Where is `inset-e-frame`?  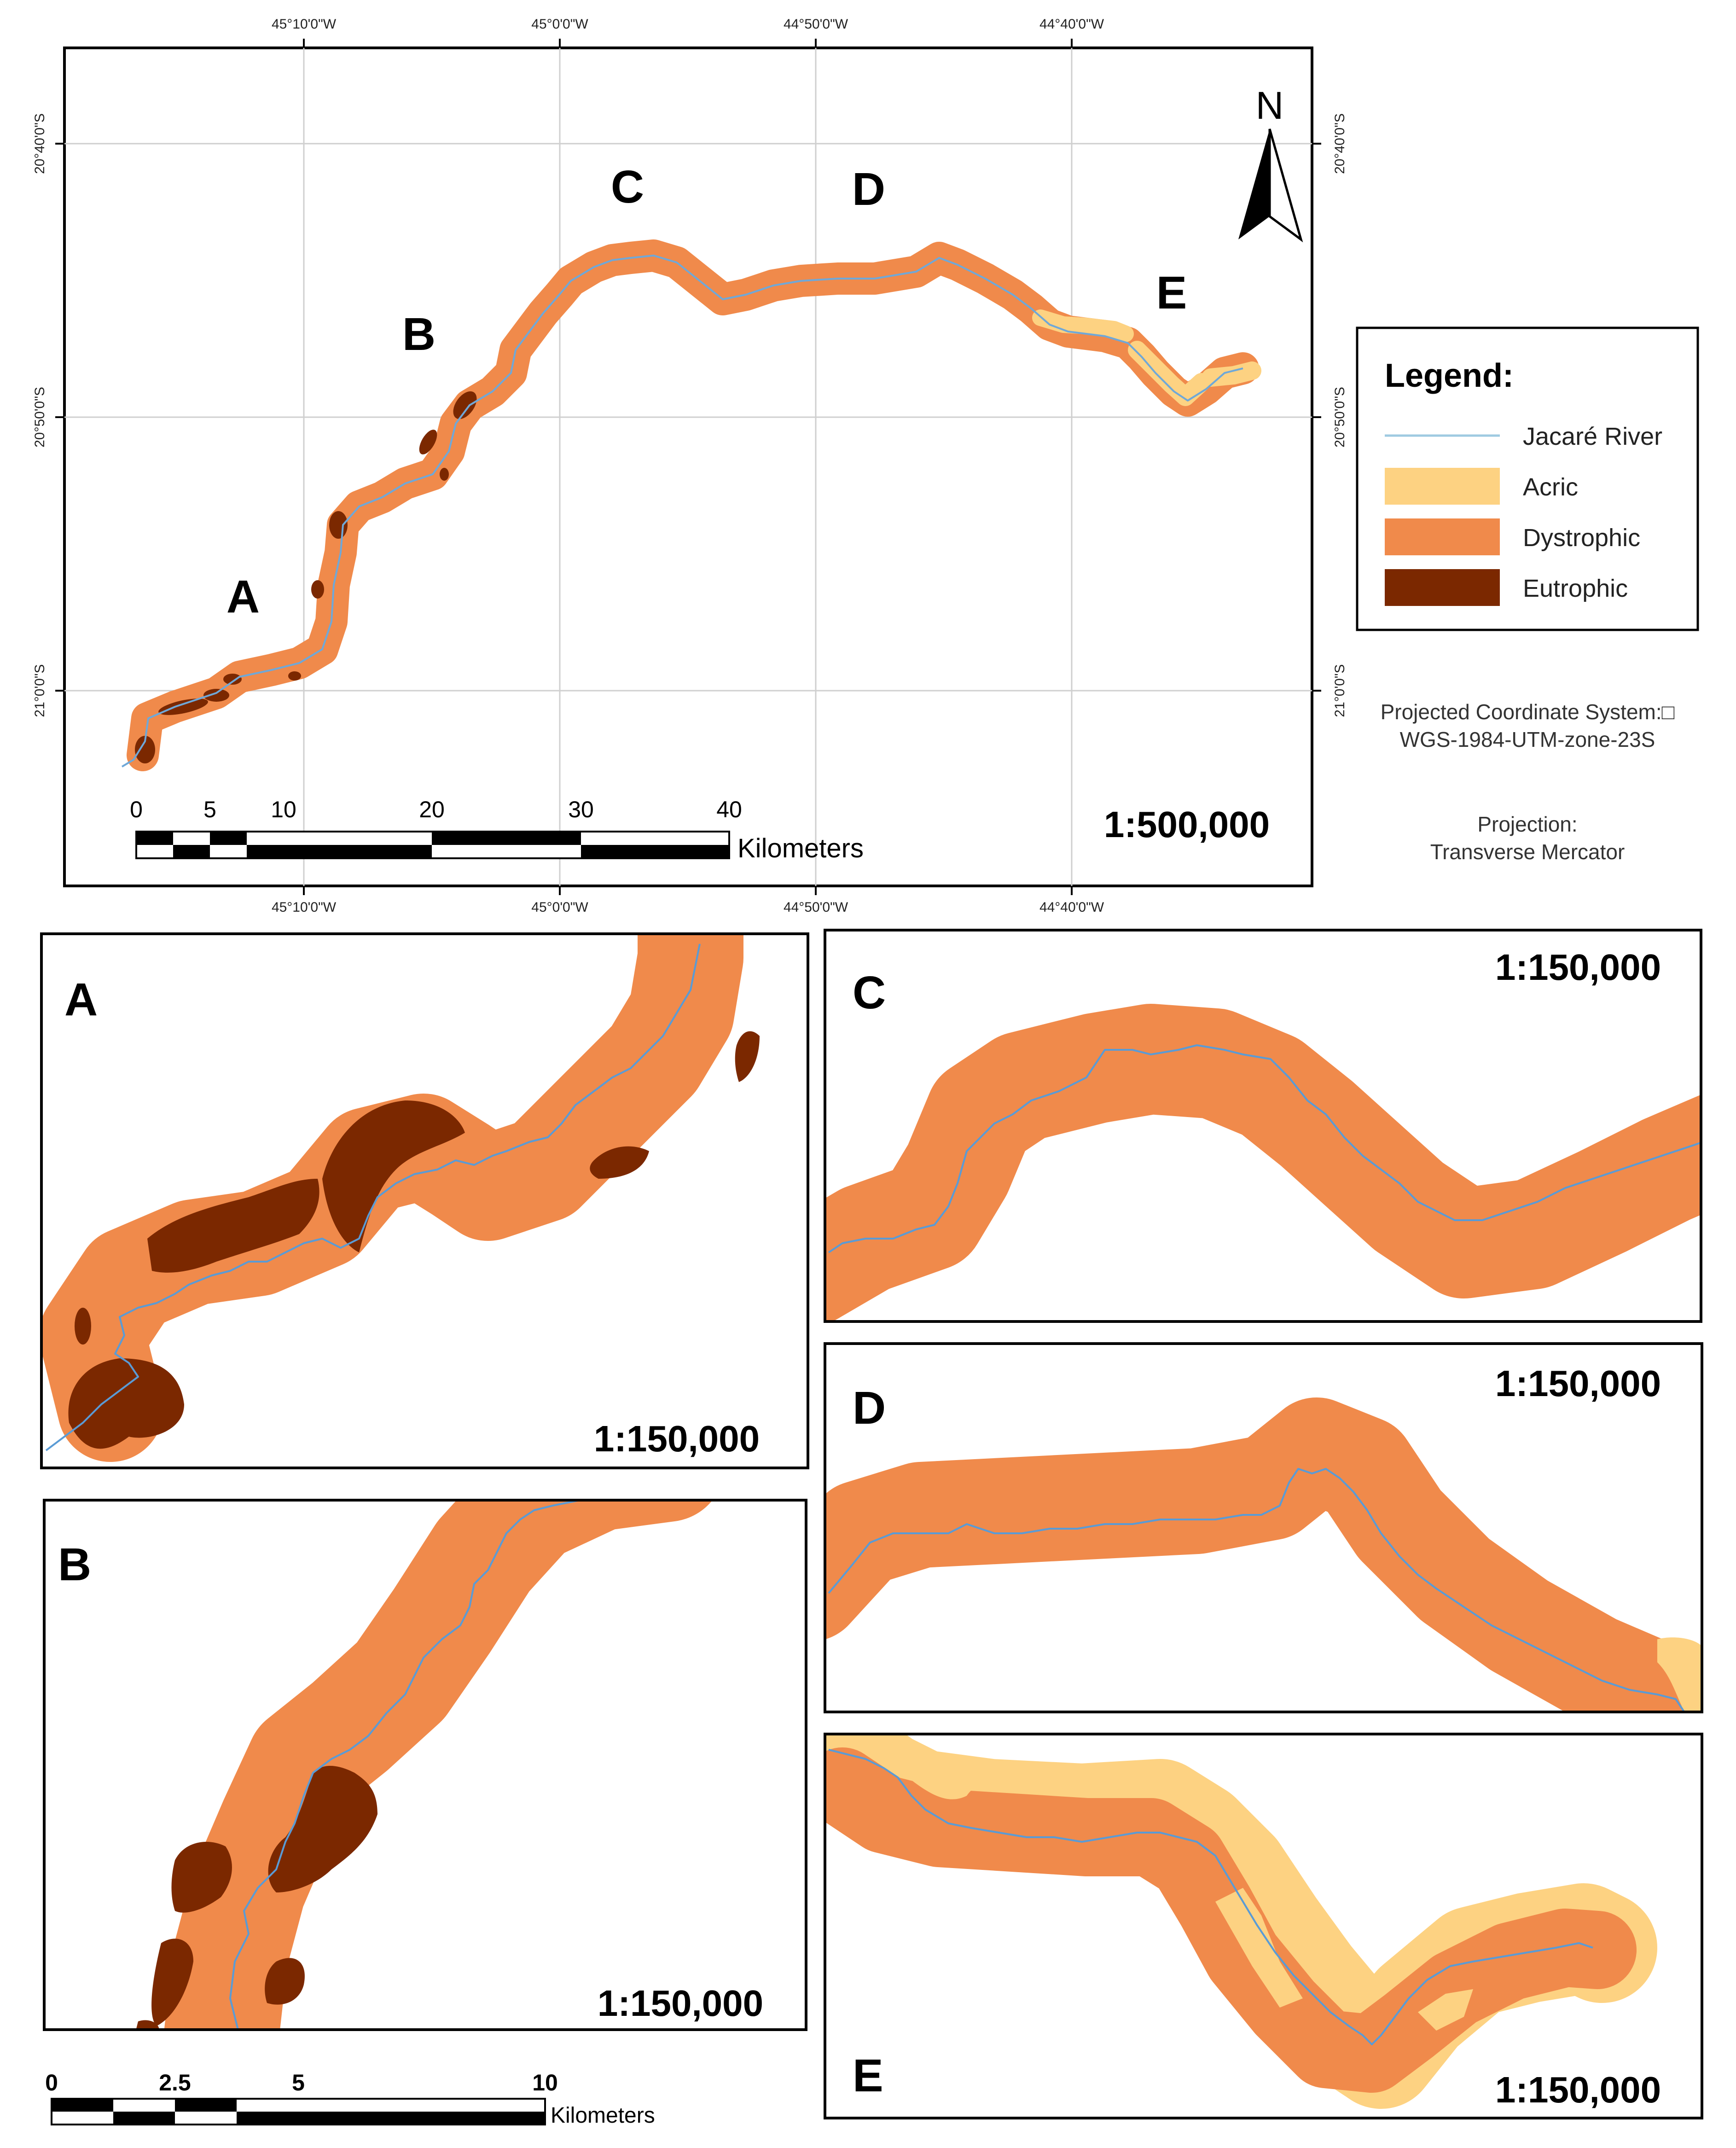 inset-e-frame is located at coordinates (1263, 1926).